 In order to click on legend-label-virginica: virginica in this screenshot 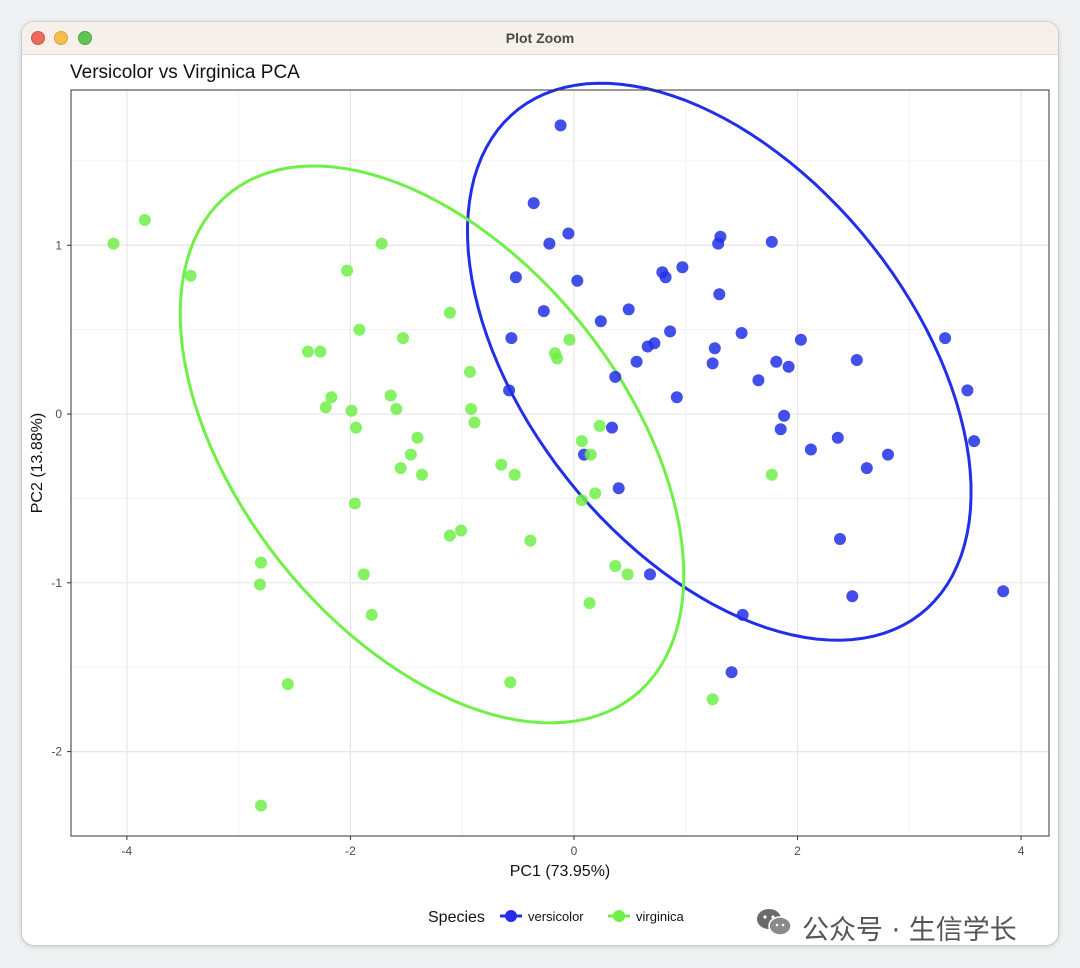, I will do `click(660, 916)`.